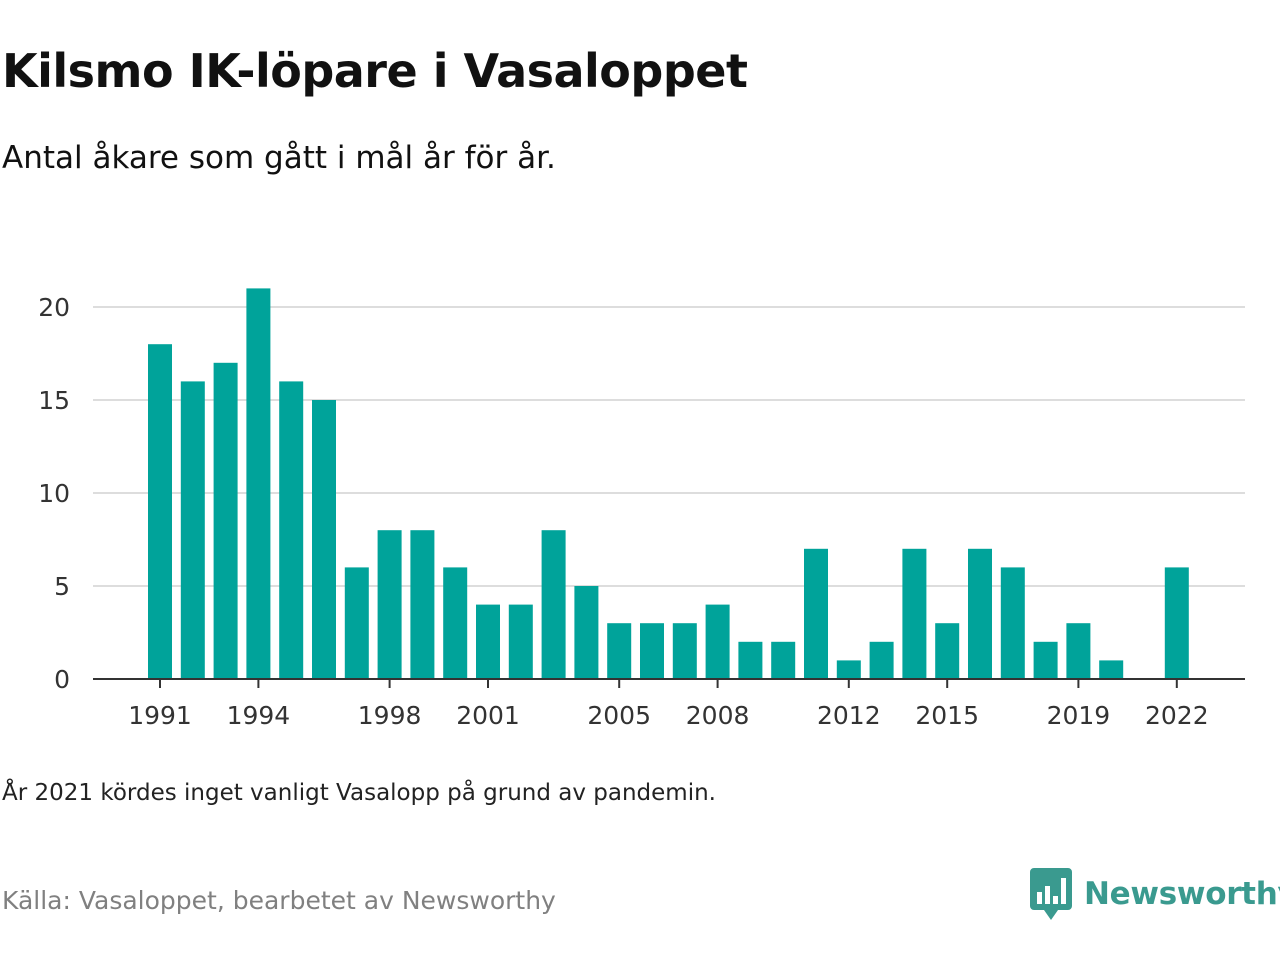 The width and height of the screenshot is (1280, 960). What do you see at coordinates (1177, 715) in the screenshot?
I see `x-tick-label: 2022` at bounding box center [1177, 715].